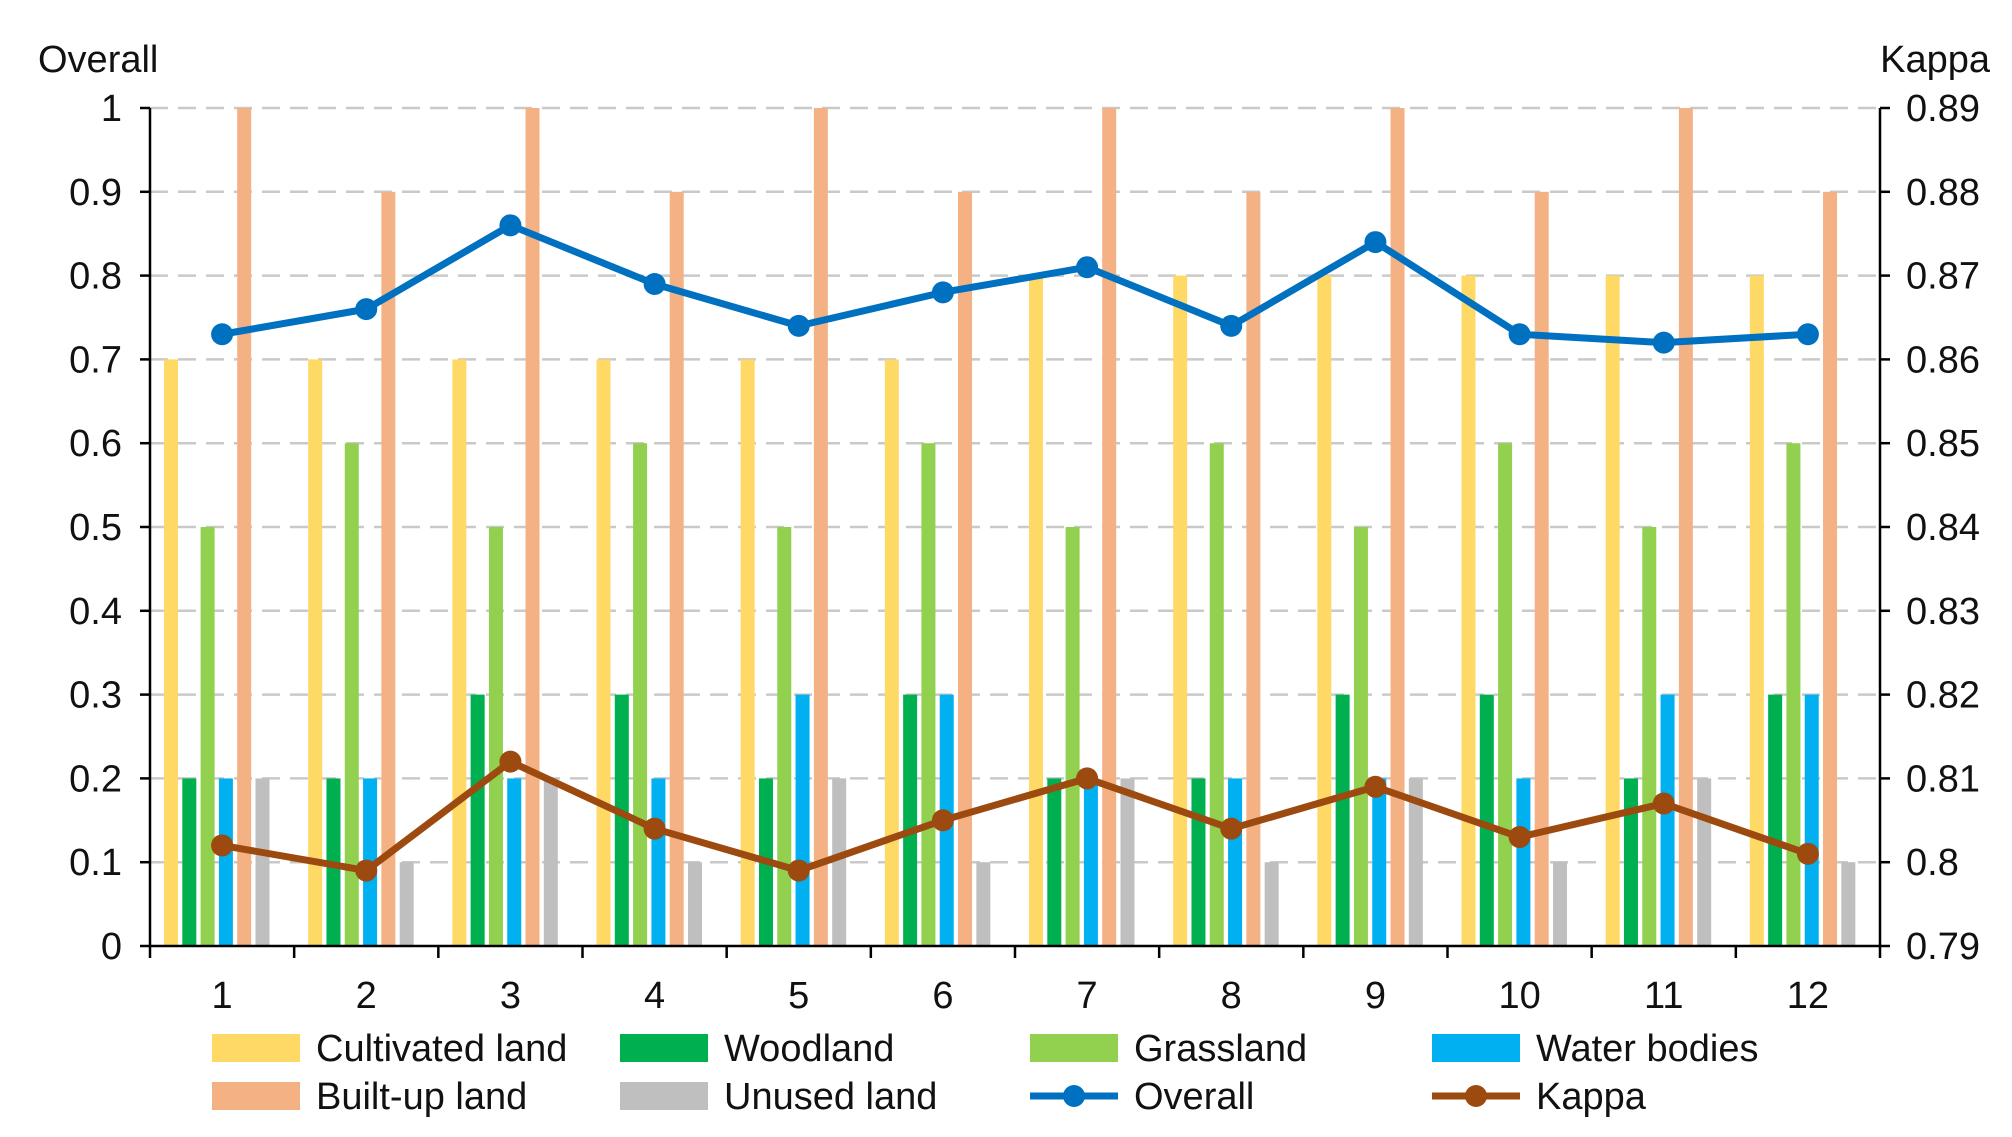 The width and height of the screenshot is (2012, 1137). What do you see at coordinates (1519, 996) in the screenshot?
I see `x-tick-label: 10` at bounding box center [1519, 996].